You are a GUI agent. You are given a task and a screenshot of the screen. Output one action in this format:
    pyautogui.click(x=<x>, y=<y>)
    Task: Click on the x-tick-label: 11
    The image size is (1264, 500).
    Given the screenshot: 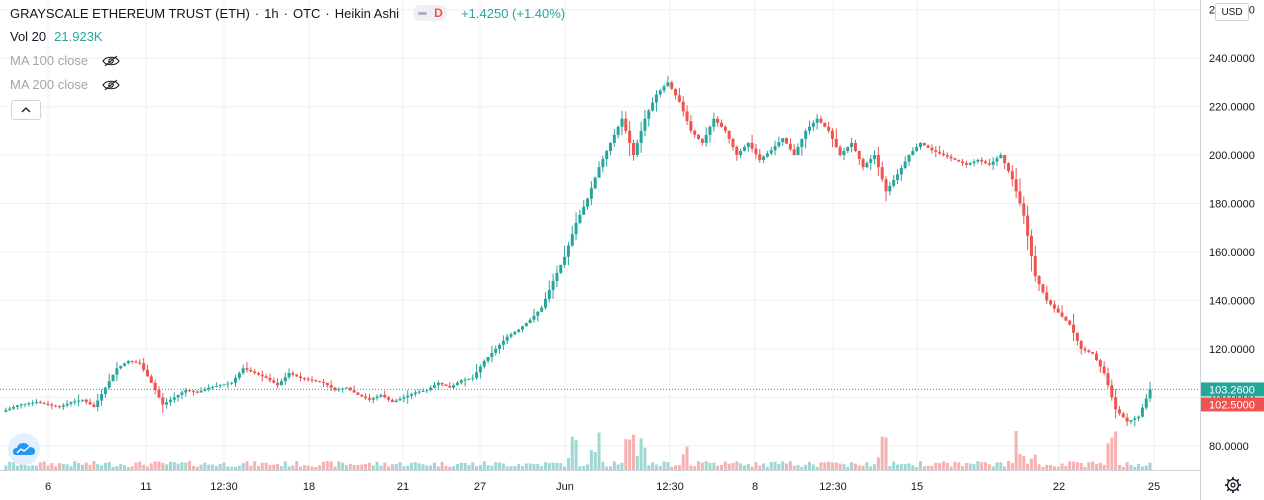 What is the action you would take?
    pyautogui.click(x=145, y=487)
    